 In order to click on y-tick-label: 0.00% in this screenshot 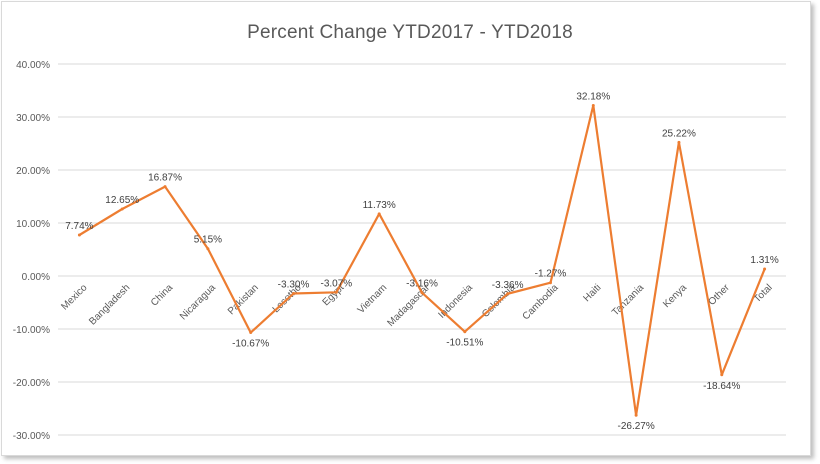, I will do `click(36, 277)`.